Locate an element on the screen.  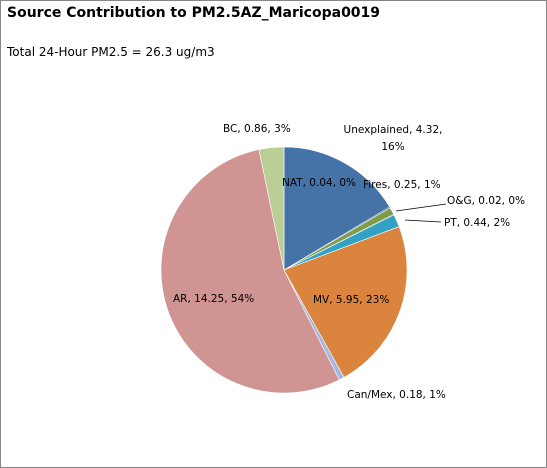
leader-line-og is located at coordinates (421, 207).